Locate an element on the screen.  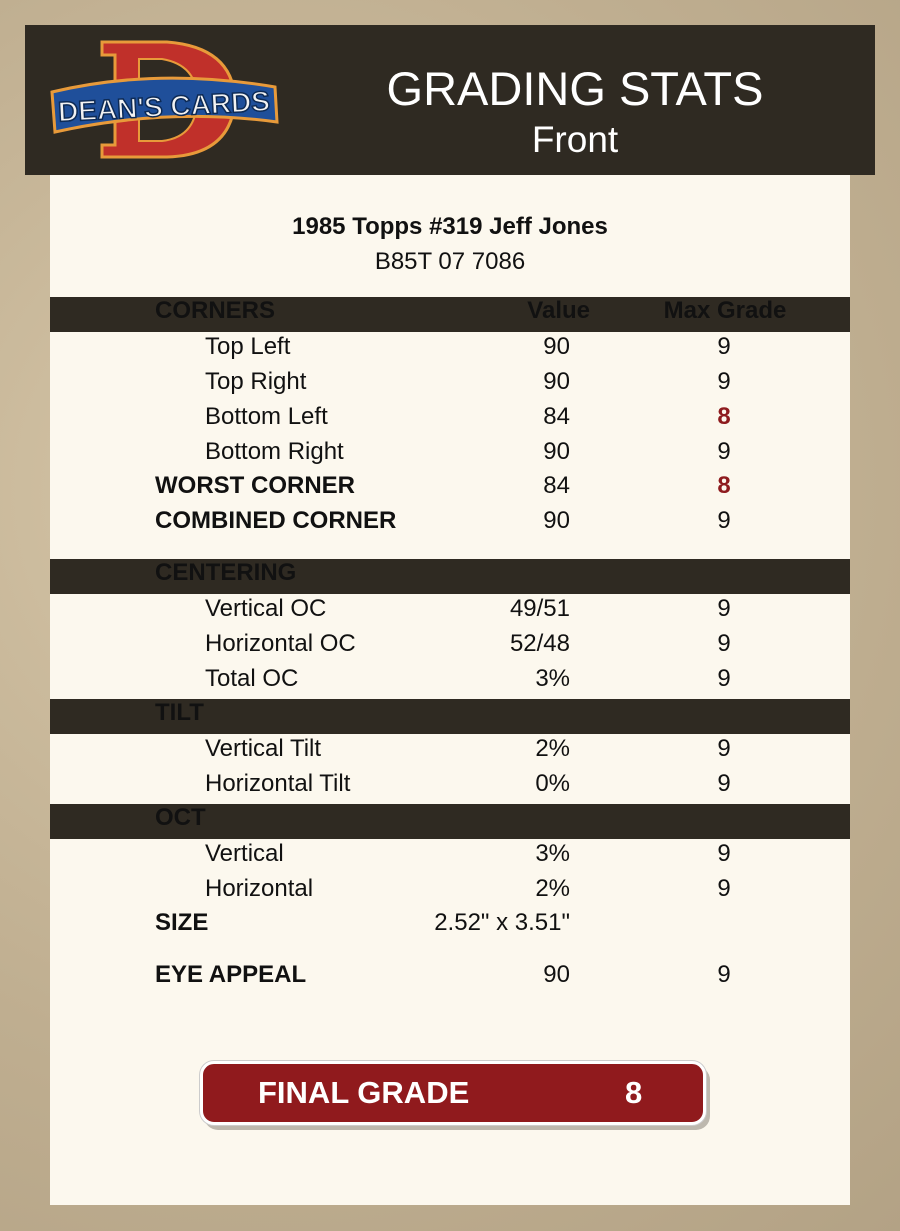
row-value: 49/51 is located at coordinates (539, 608).